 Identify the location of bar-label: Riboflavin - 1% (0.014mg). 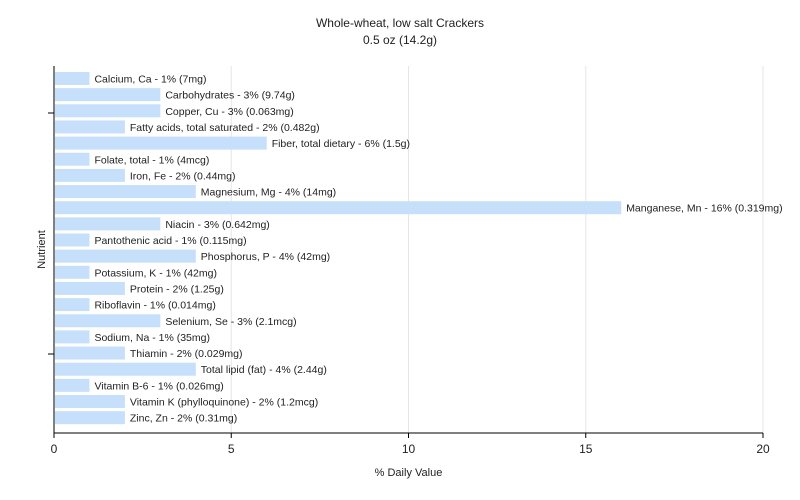
(154, 306).